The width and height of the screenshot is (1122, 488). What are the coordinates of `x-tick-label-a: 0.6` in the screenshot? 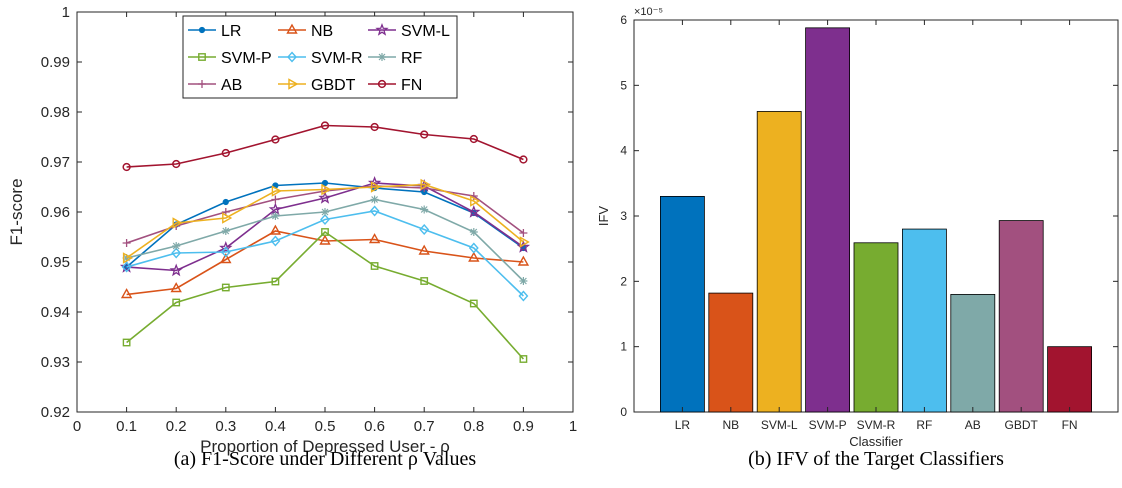 It's located at (374, 426).